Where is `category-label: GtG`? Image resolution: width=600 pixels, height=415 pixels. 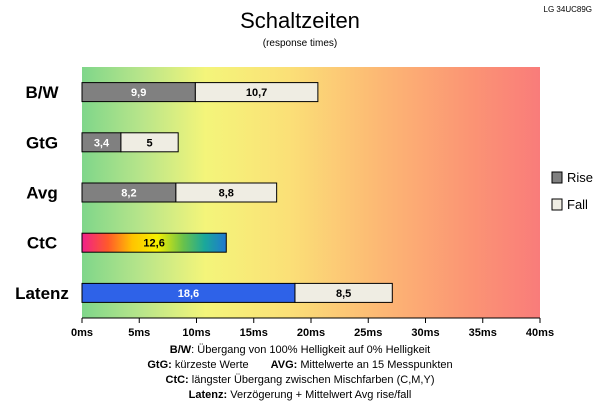
category-label: GtG is located at coordinates (42, 142).